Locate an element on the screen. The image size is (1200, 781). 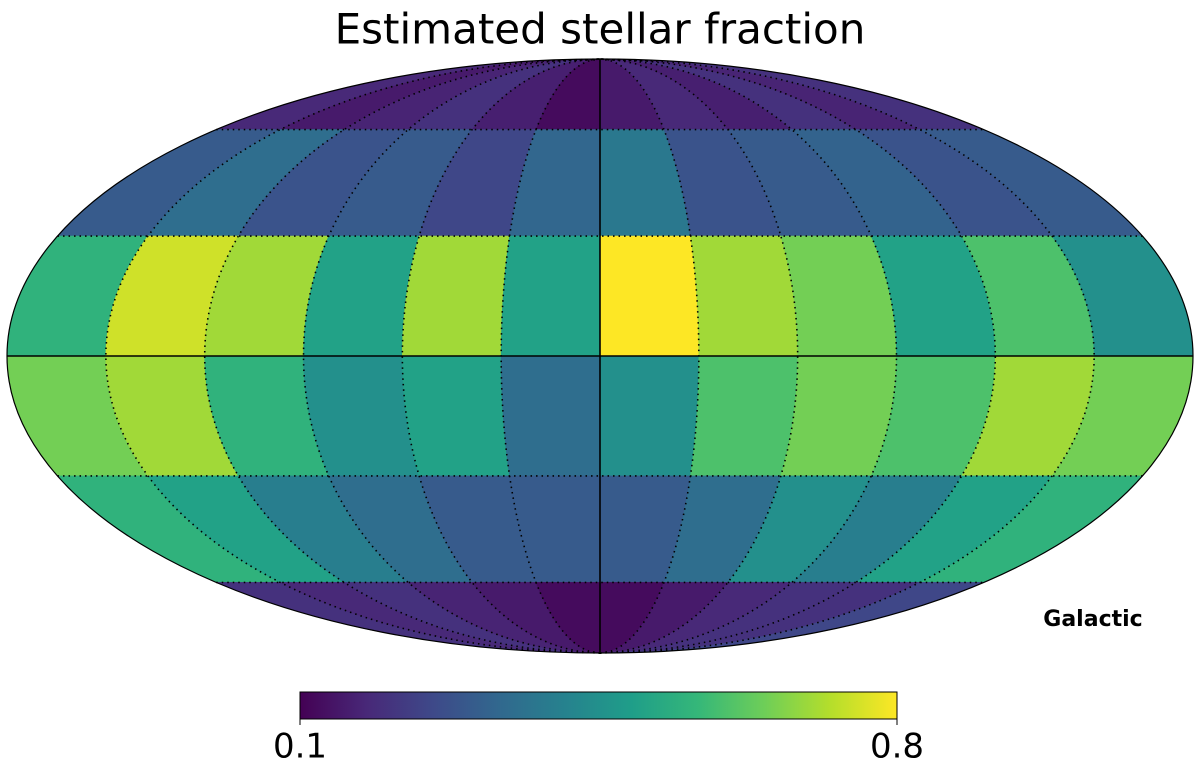
colorbar-tick-label: 0.1 is located at coordinates (300, 747).